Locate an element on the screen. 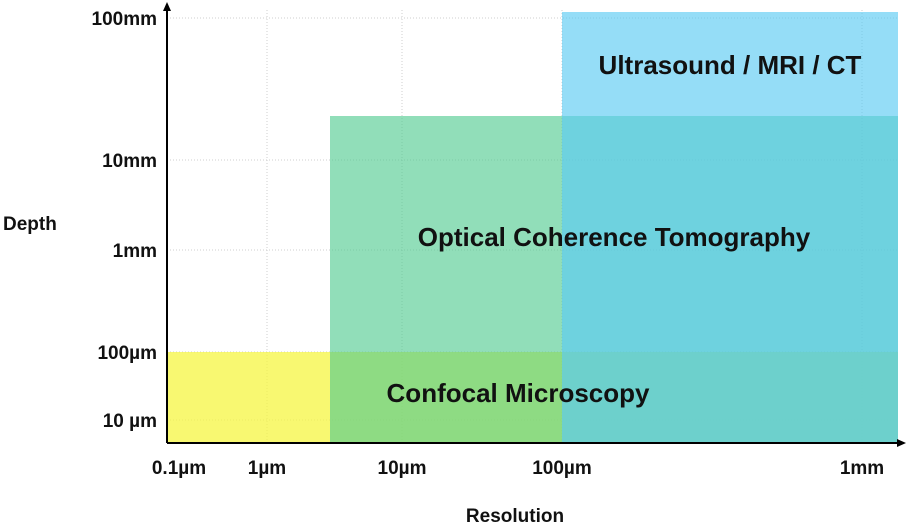  y-tick-label: 1mm is located at coordinates (135, 251).